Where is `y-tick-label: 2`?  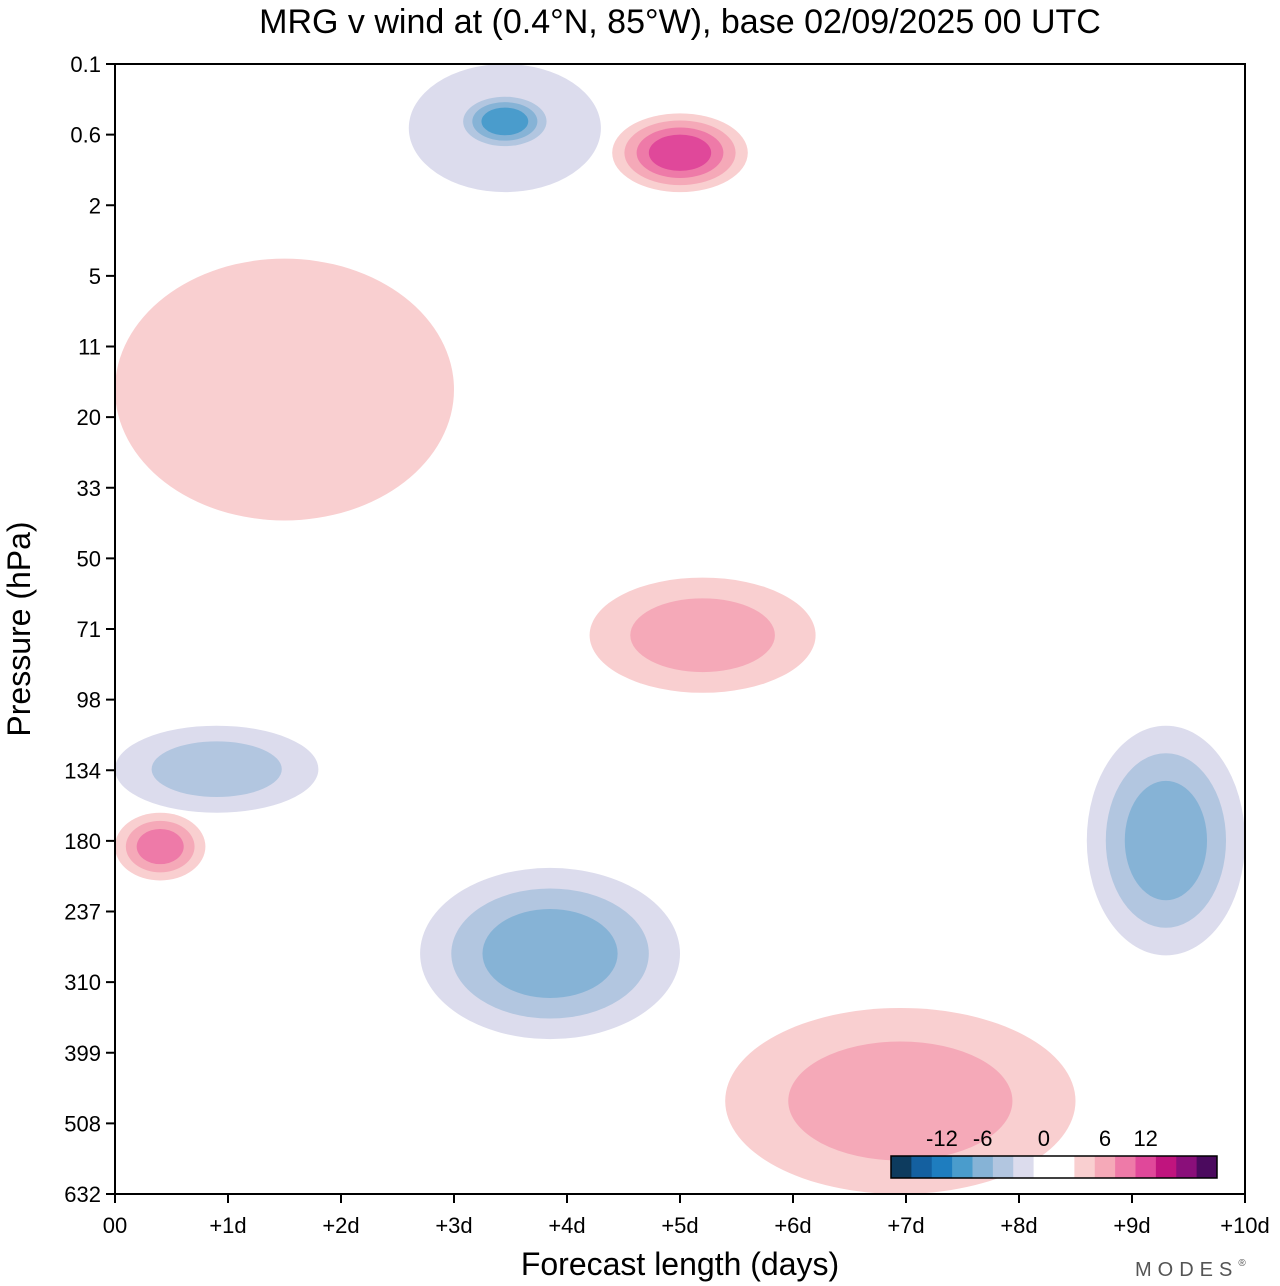
y-tick-label: 2 is located at coordinates (95, 205).